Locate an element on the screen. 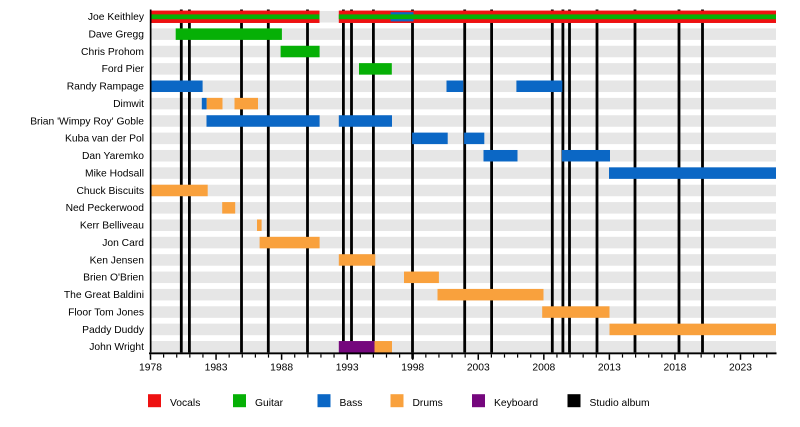  svg-text: Kerr Belliveau is located at coordinates (112, 226).